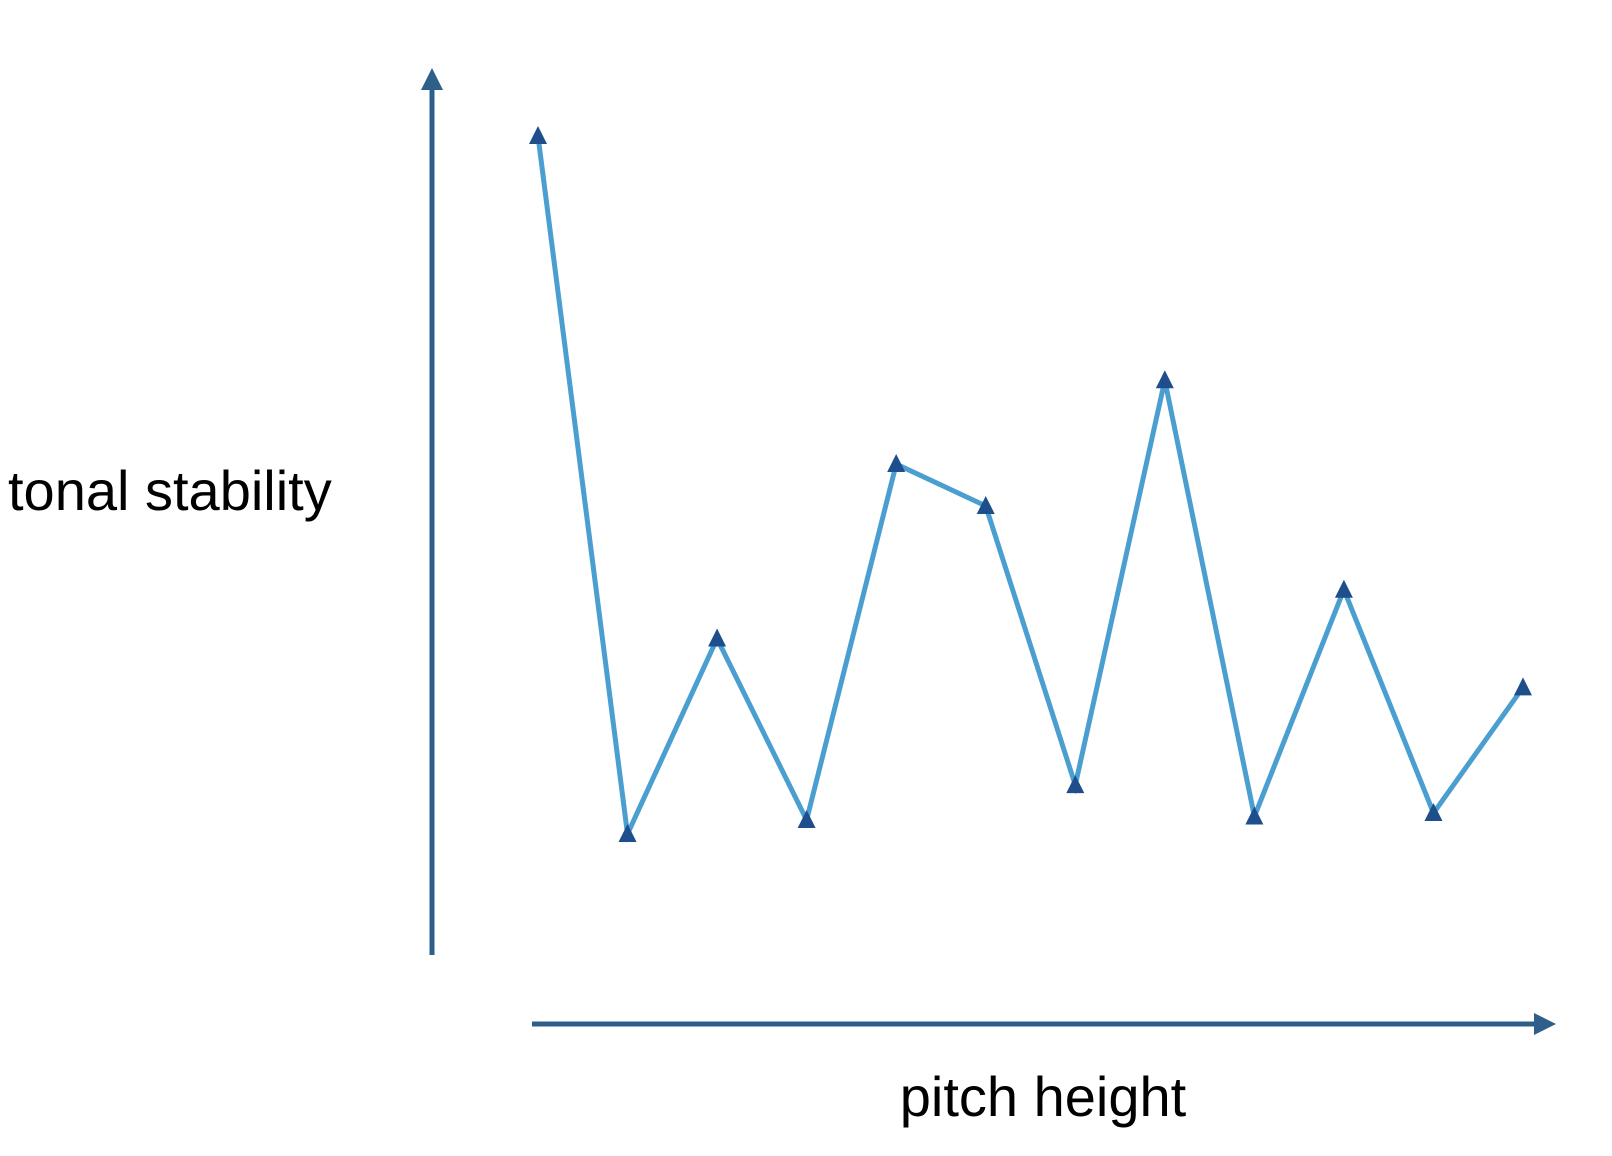  I want to click on y-axis, so click(432, 511).